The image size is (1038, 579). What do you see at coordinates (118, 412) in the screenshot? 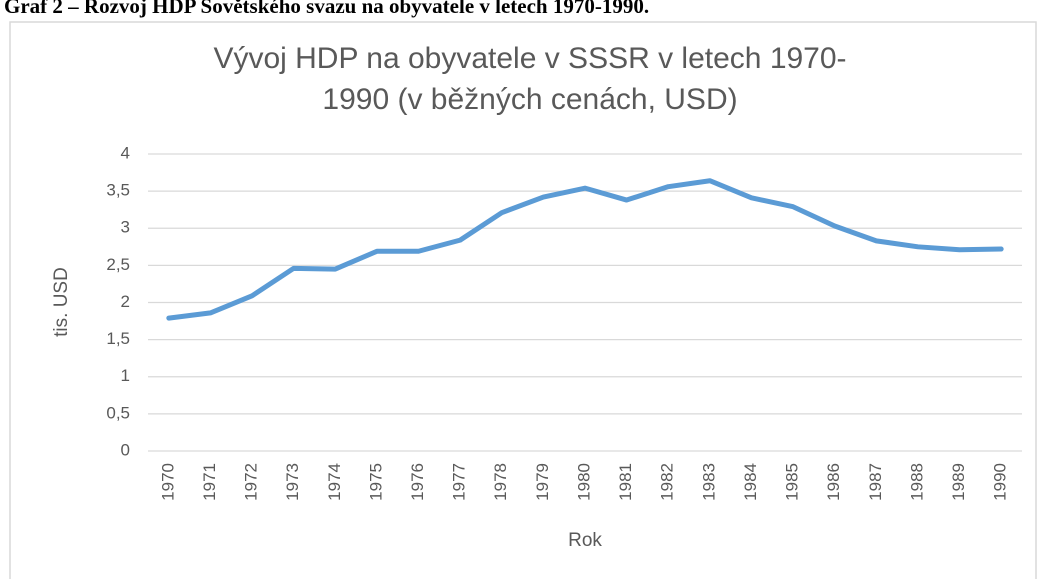
I see `y-tick-label: 0,5` at bounding box center [118, 412].